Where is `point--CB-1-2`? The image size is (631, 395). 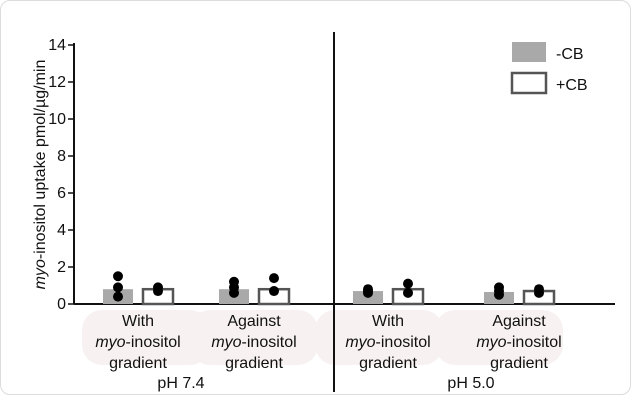 point--CB-1-2 is located at coordinates (234, 292).